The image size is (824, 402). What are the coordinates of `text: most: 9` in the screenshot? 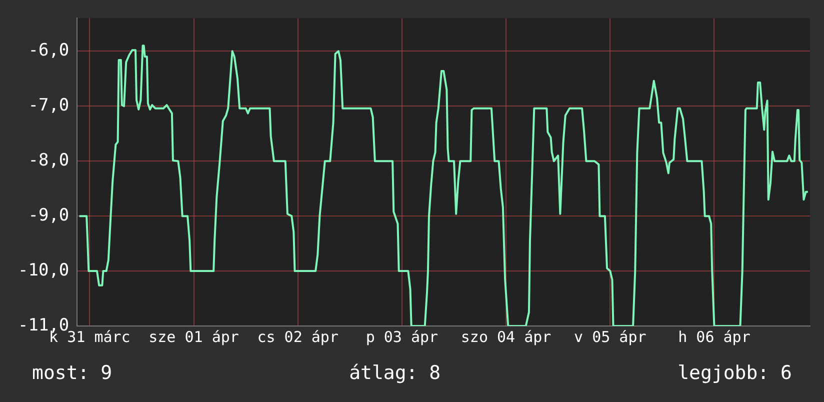 It's located at (72, 373).